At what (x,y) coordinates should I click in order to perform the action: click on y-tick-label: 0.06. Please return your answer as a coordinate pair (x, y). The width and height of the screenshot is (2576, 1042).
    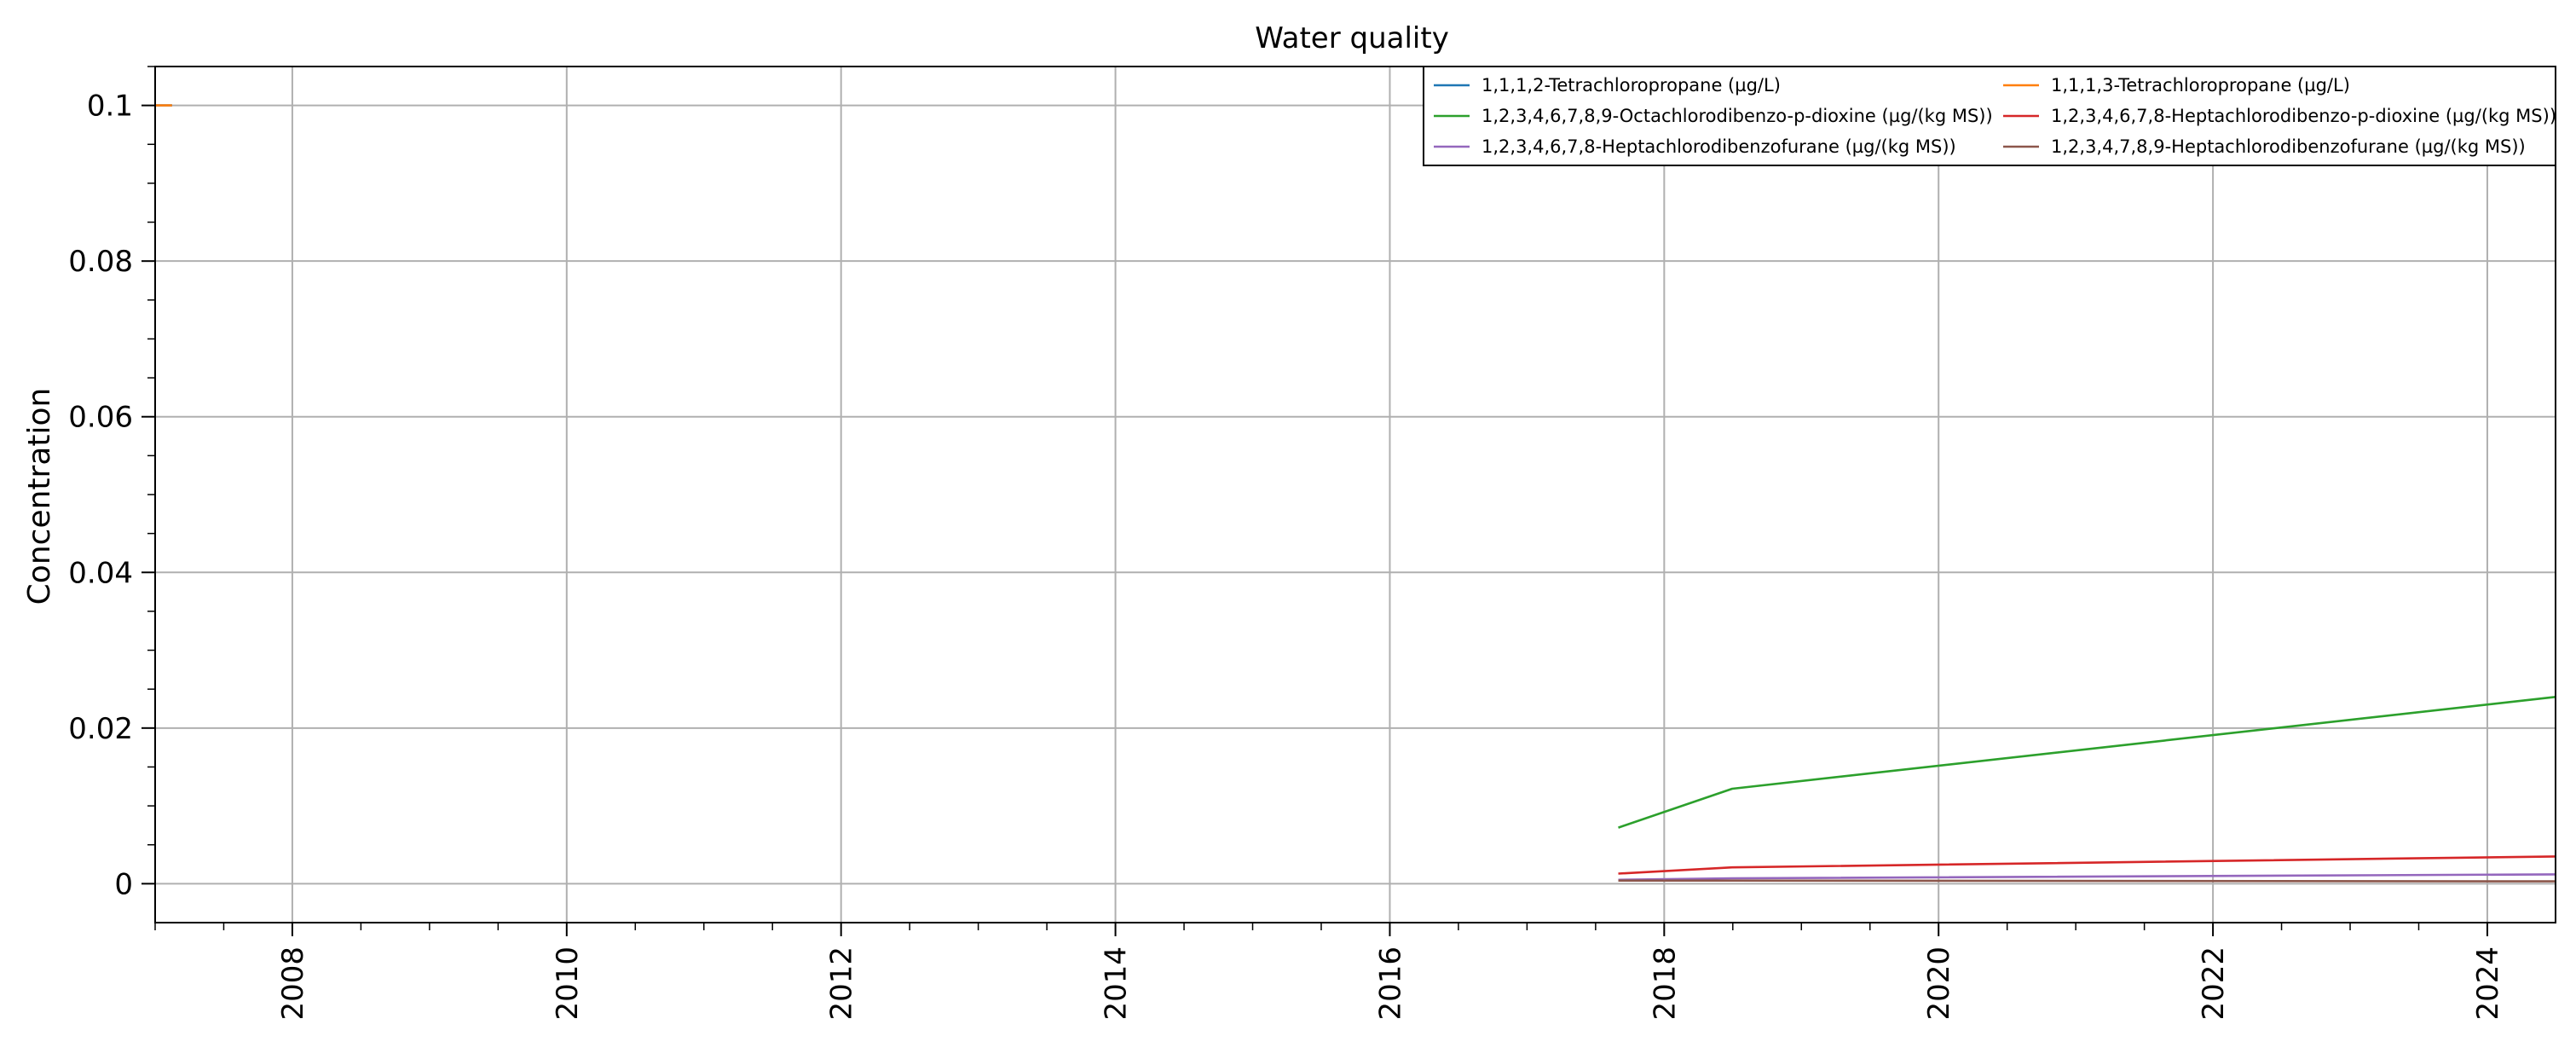
    Looking at the image, I should click on (100, 418).